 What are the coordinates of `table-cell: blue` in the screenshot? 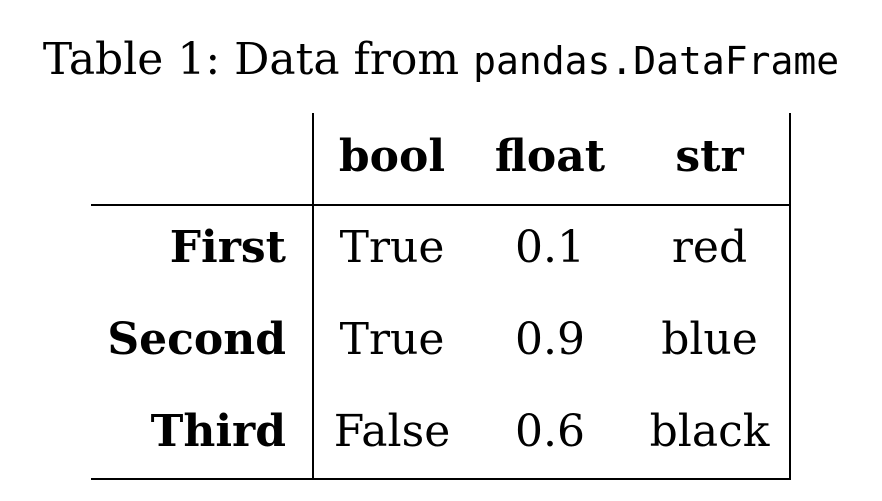 It's located at (709, 339).